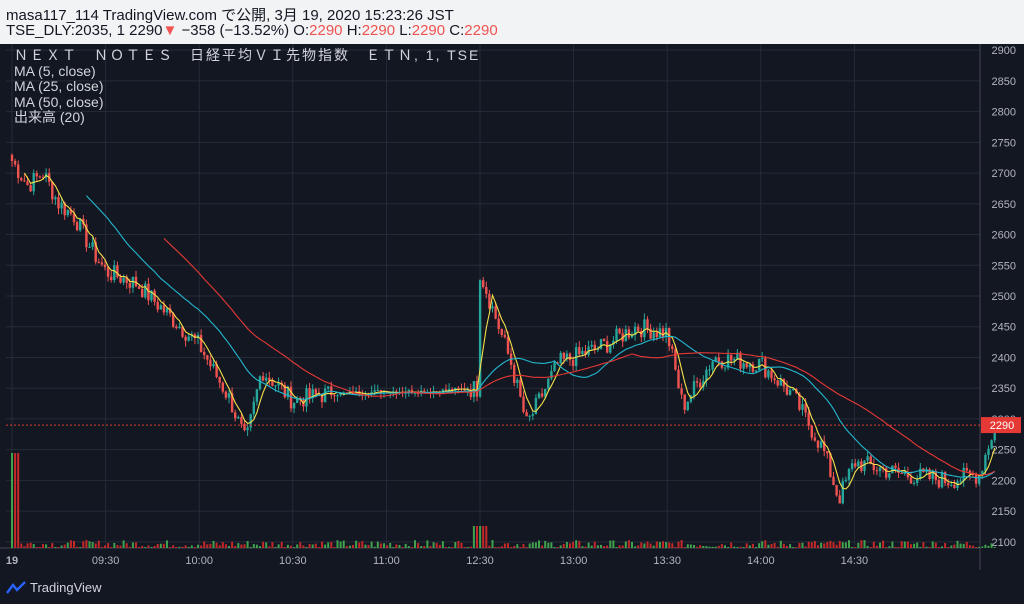 This screenshot has width=1024, height=604. I want to click on tradingview-brand: TradingView, so click(66, 587).